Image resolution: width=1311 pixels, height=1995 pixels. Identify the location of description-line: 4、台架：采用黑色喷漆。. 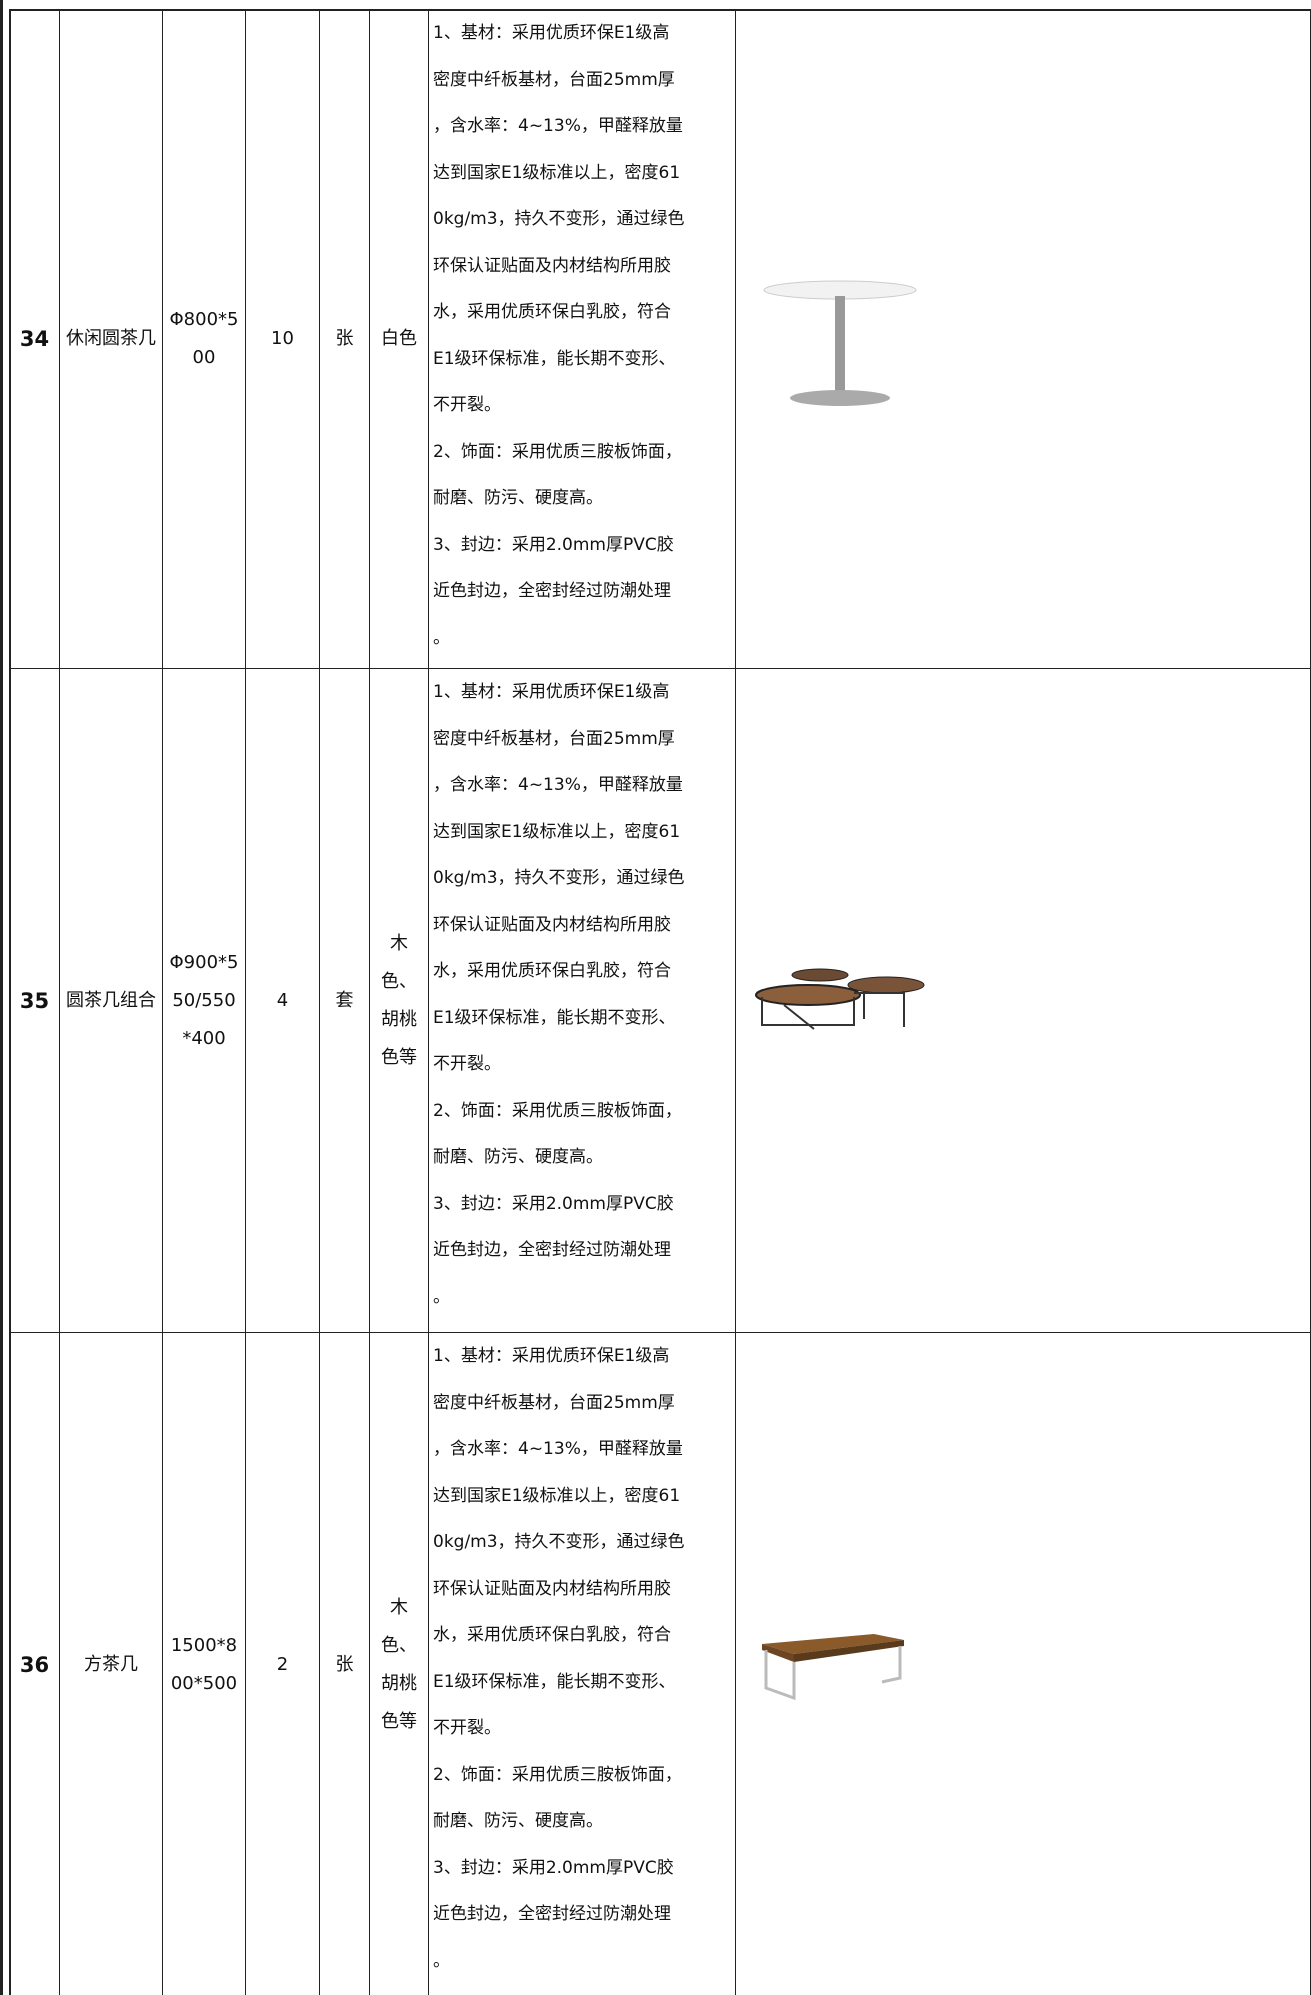
(582, 1326).